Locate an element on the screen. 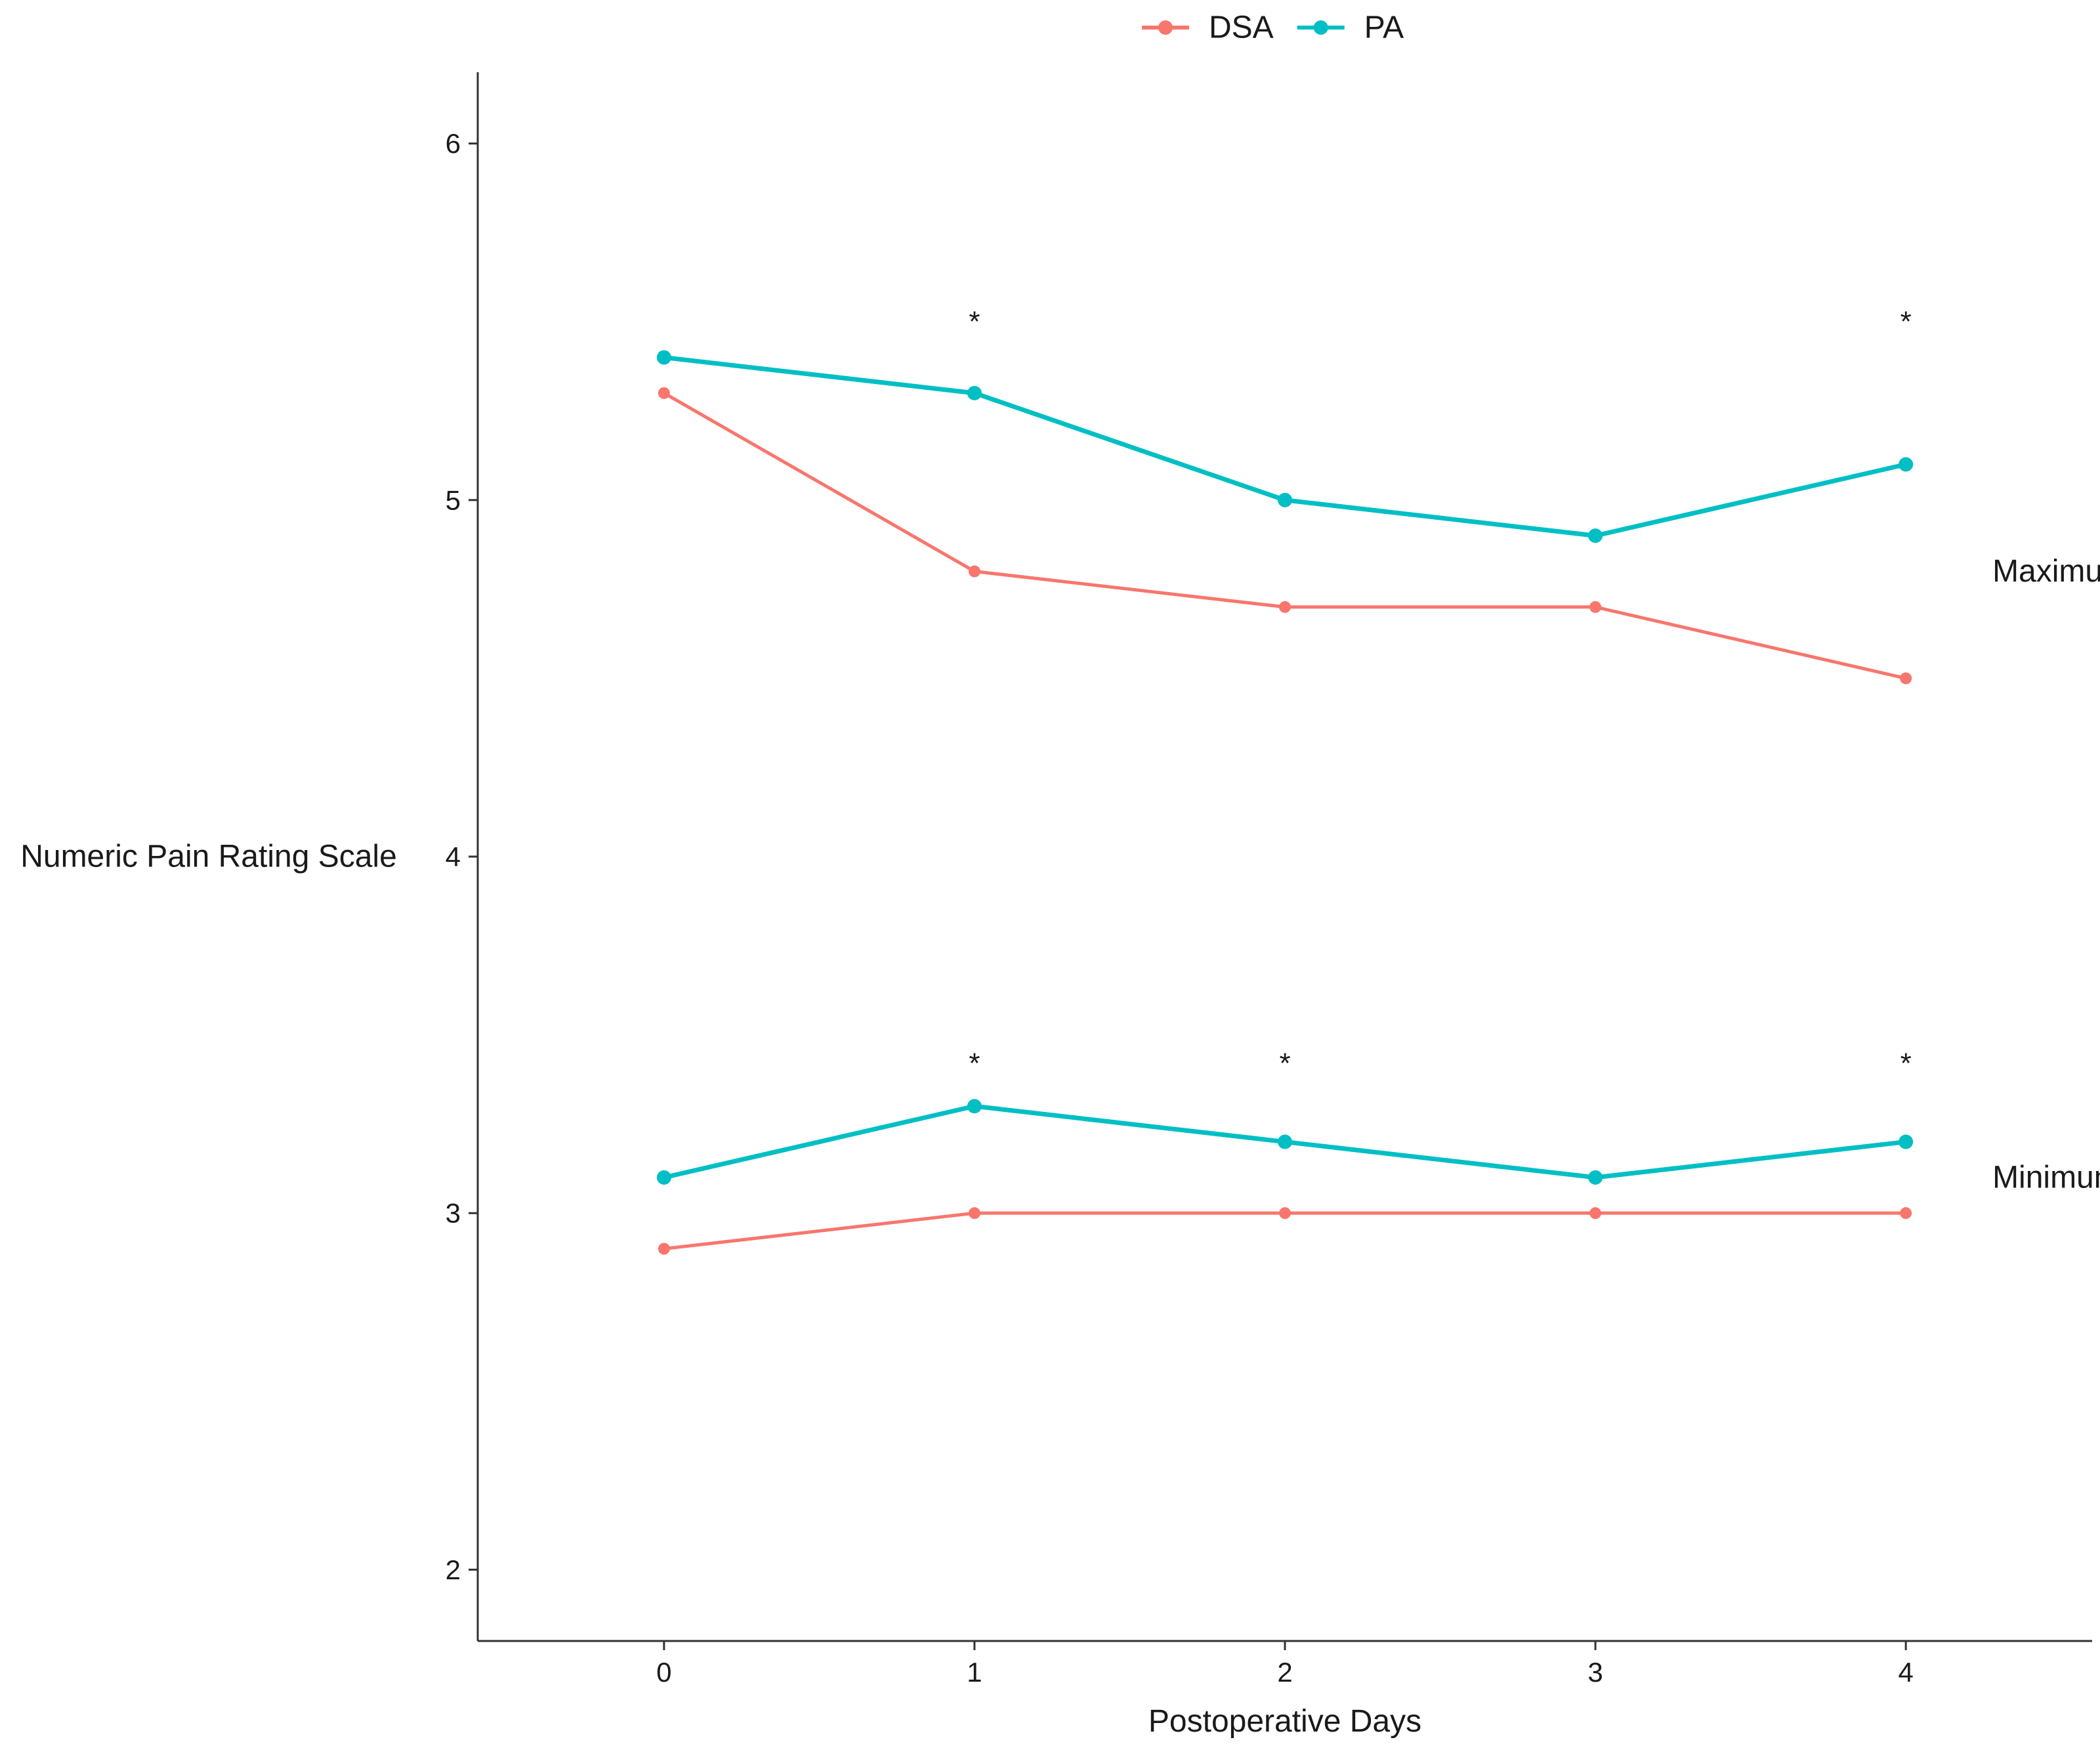  legend-label: DSA is located at coordinates (1241, 28).